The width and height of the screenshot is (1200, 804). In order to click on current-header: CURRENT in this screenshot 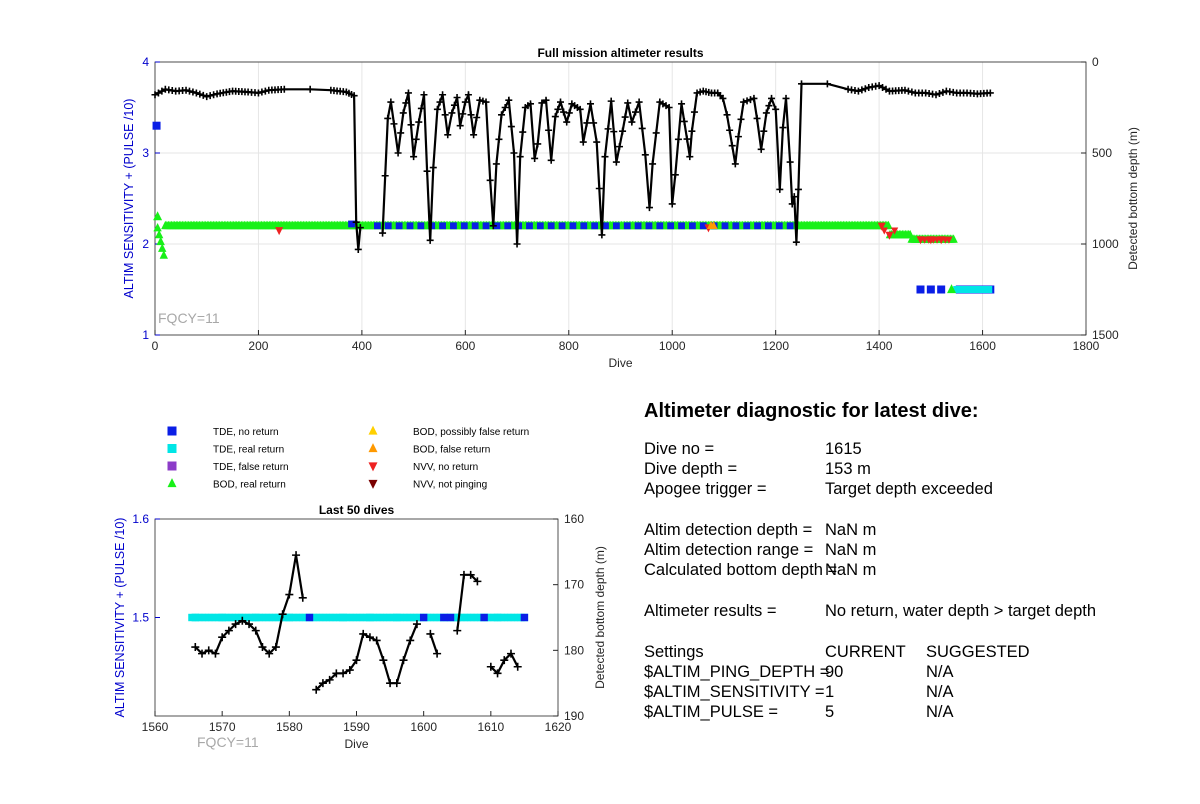, I will do `click(865, 652)`.